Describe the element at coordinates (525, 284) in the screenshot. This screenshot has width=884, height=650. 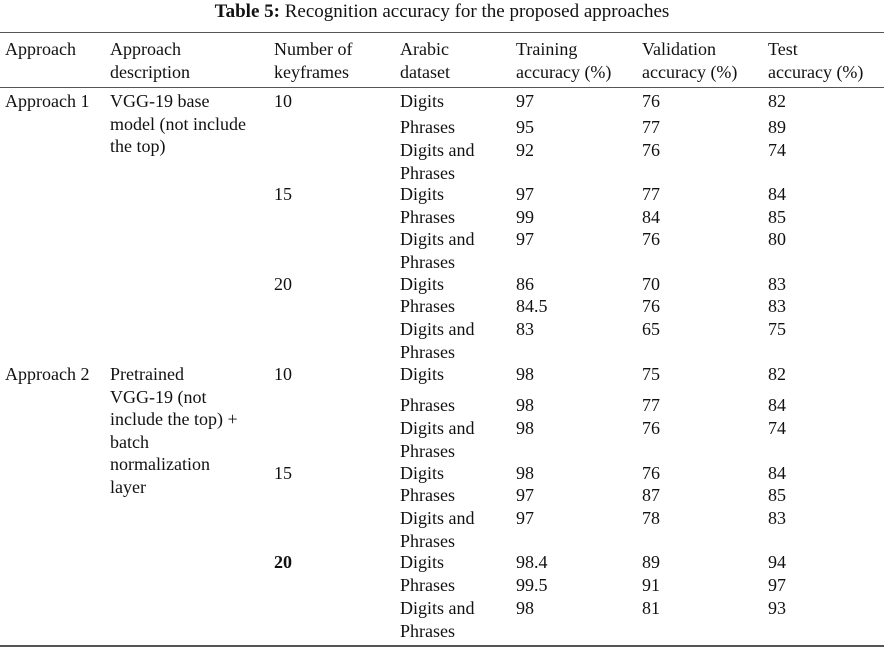
I see `training-accuracy: 86` at that location.